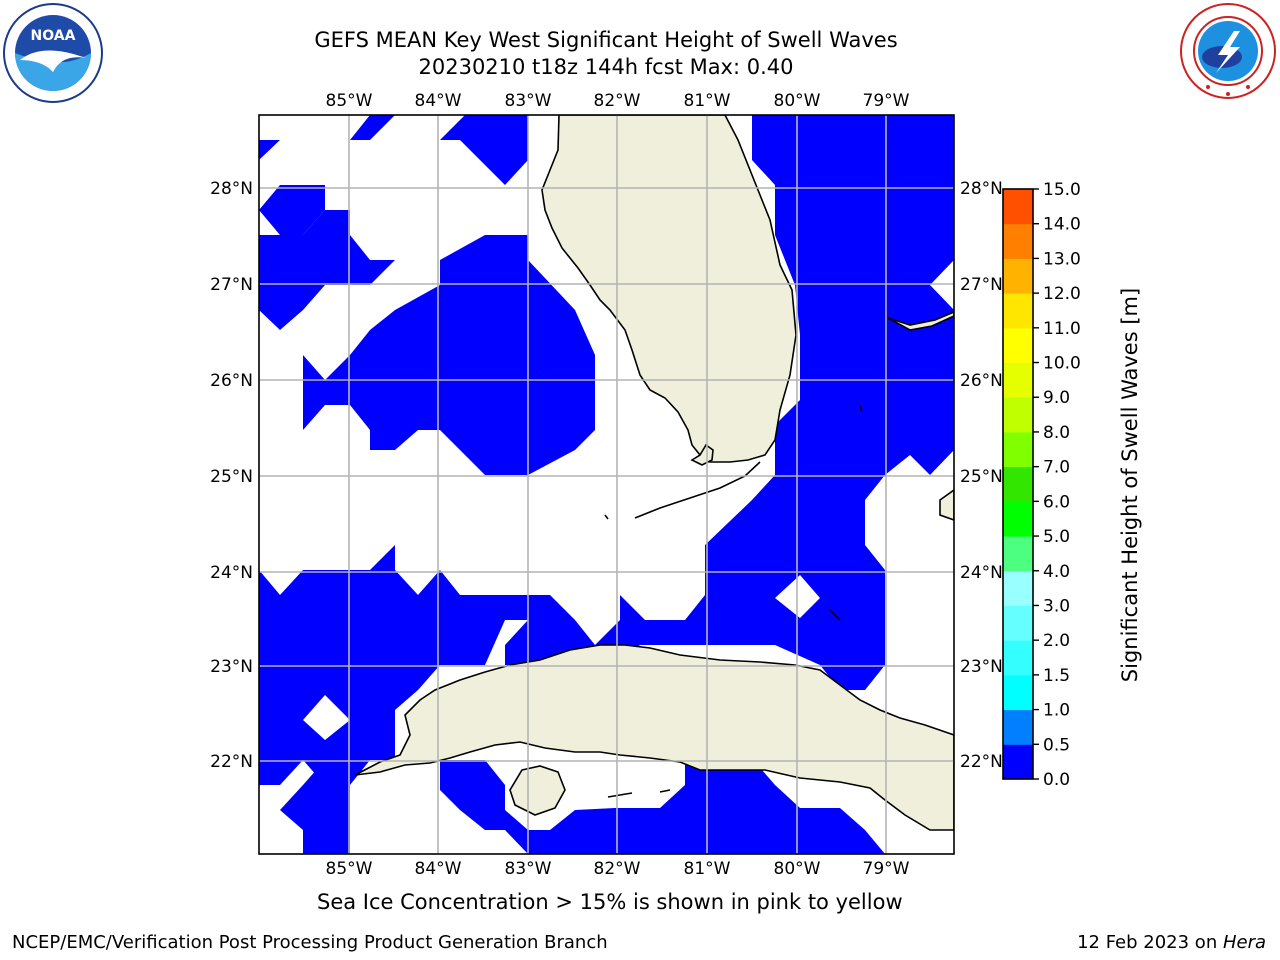  I want to click on footer-date-text: 12 Feb 2023 on, so click(1150, 942).